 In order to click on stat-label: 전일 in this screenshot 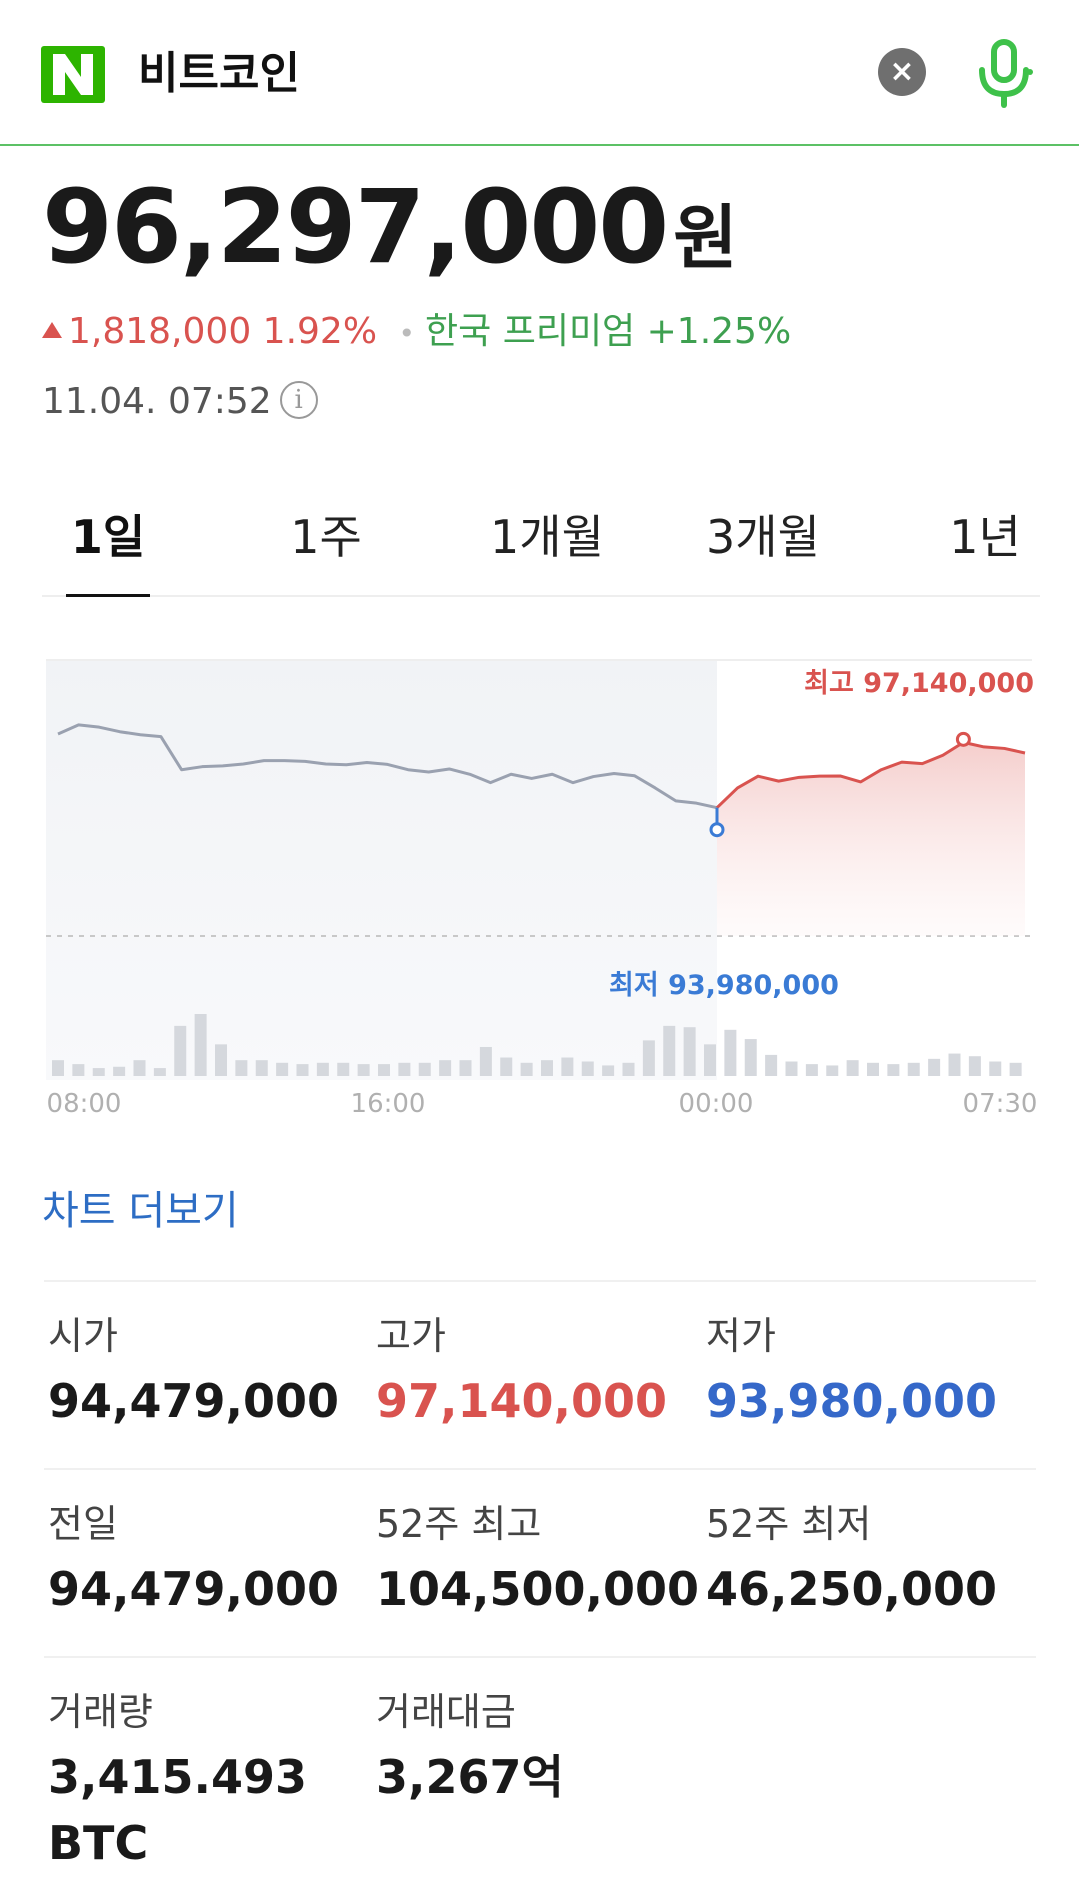, I will do `click(83, 1524)`.